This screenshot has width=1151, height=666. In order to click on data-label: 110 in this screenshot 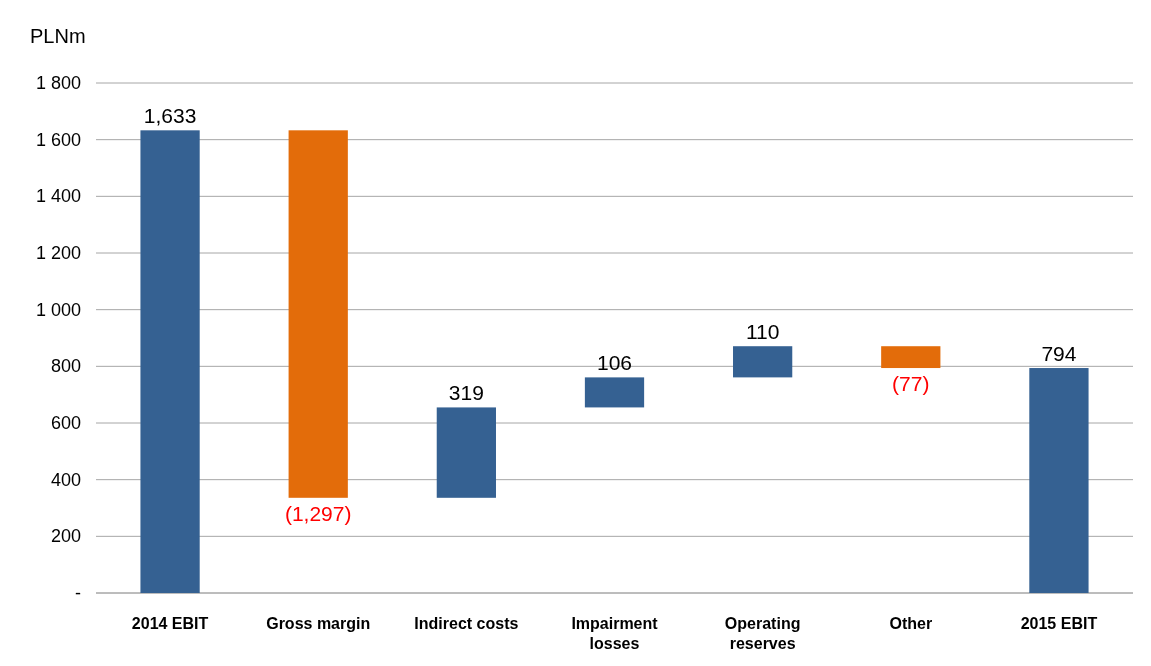, I will do `click(762, 332)`.